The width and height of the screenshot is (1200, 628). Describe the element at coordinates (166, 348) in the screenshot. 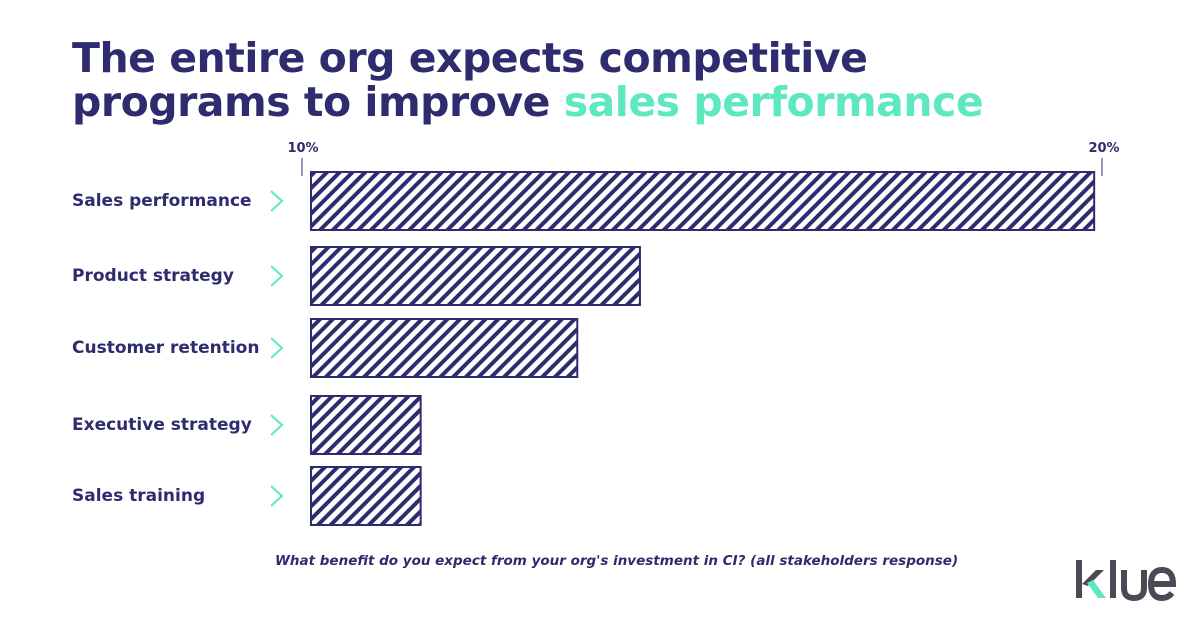

I see `category-label: Customer retention` at that location.